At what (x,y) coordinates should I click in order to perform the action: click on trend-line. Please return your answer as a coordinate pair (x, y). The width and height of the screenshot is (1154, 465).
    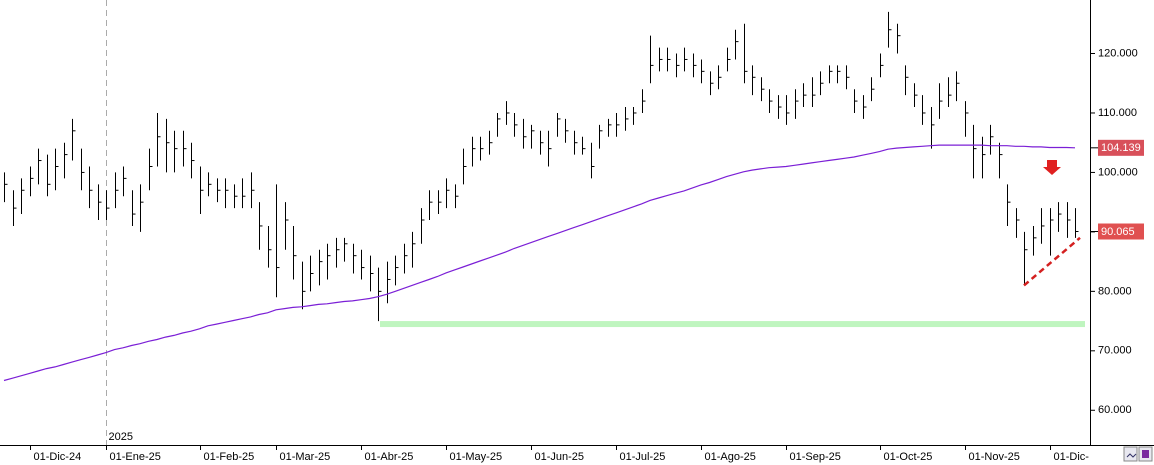
    Looking at the image, I should click on (1052, 261).